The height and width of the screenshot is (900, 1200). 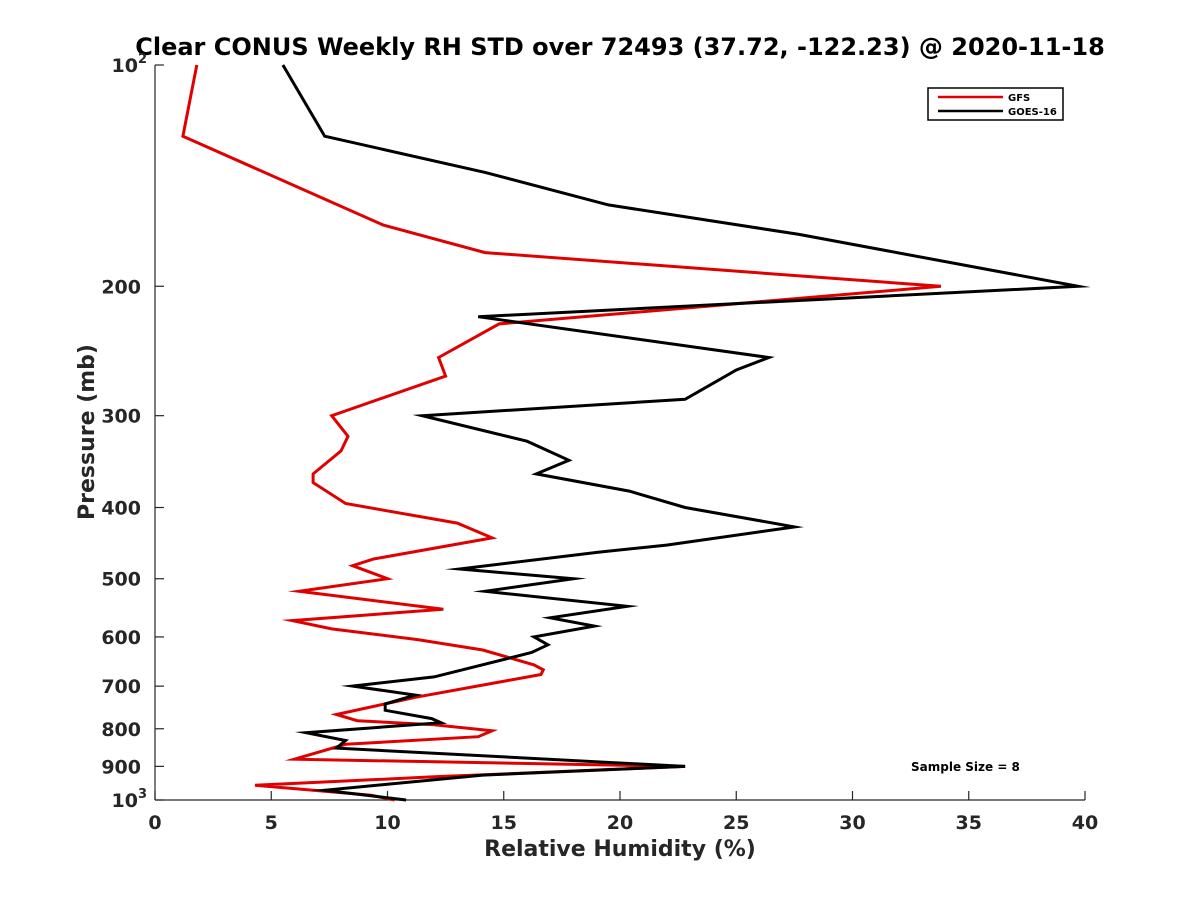 I want to click on y-tick-label: 10², so click(x=130, y=64).